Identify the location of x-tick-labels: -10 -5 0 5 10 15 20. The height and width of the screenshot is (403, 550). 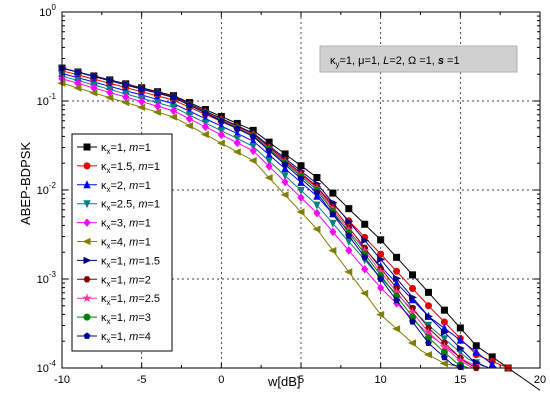
(300, 380).